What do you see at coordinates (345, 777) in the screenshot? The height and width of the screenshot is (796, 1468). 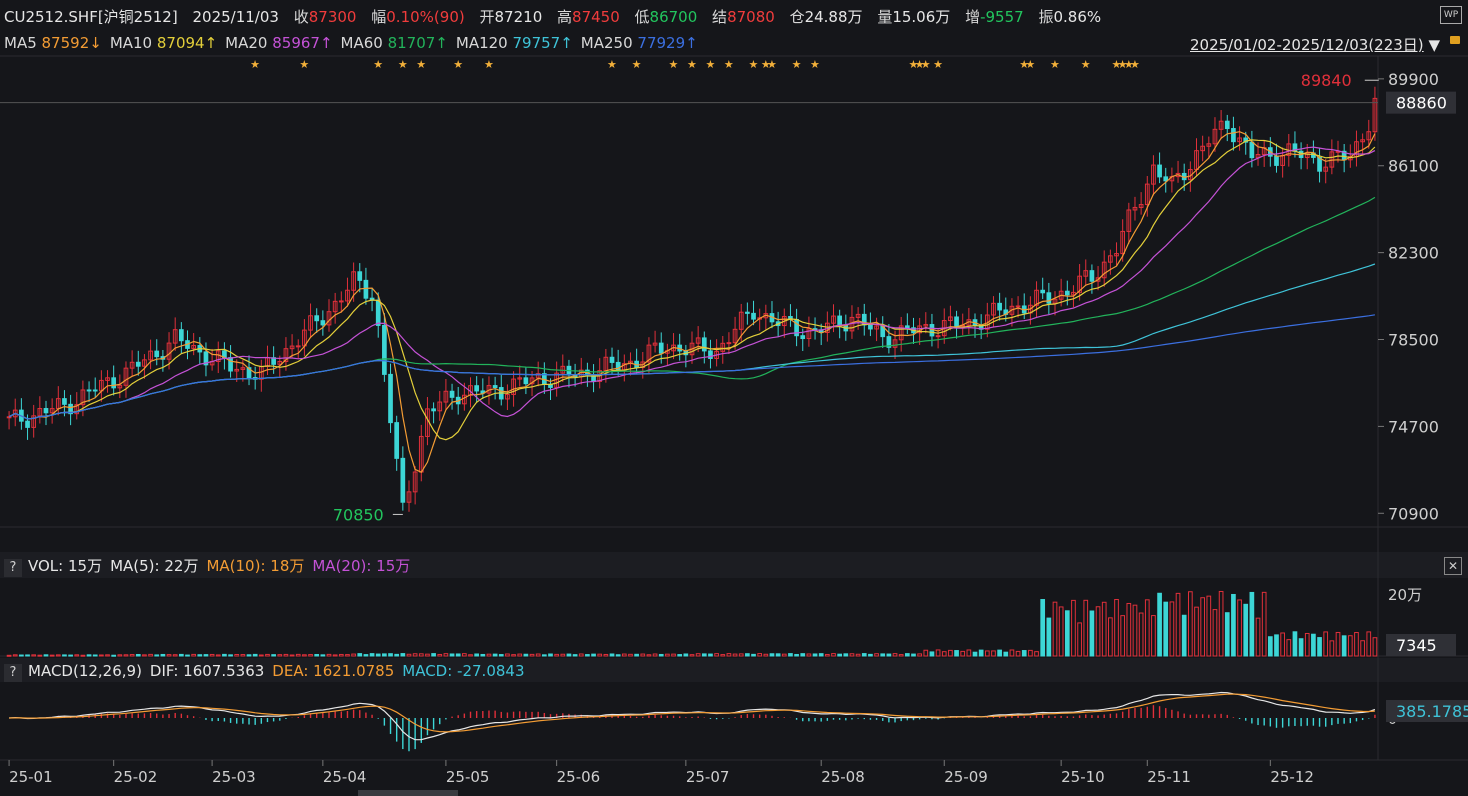 I see `x-tick-label: 25-04` at bounding box center [345, 777].